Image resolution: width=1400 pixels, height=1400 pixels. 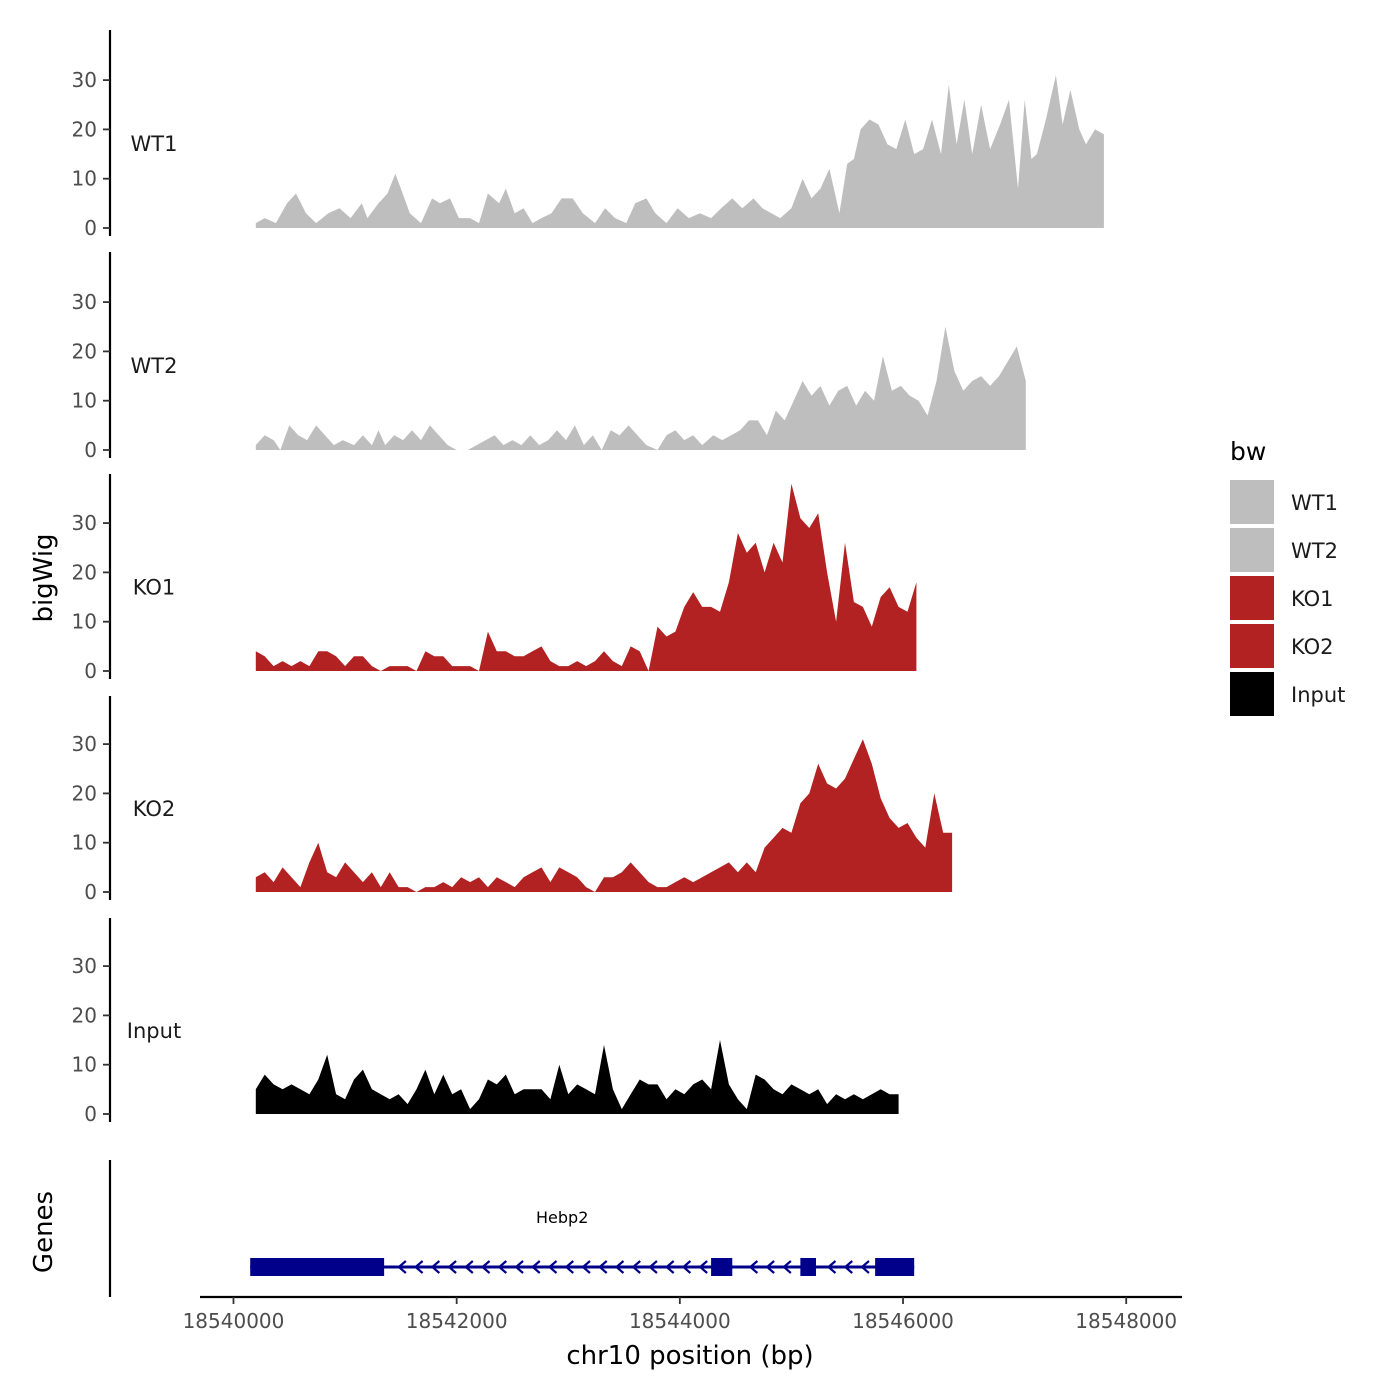 What do you see at coordinates (1252, 598) in the screenshot?
I see `legend-swatch-ko1` at bounding box center [1252, 598].